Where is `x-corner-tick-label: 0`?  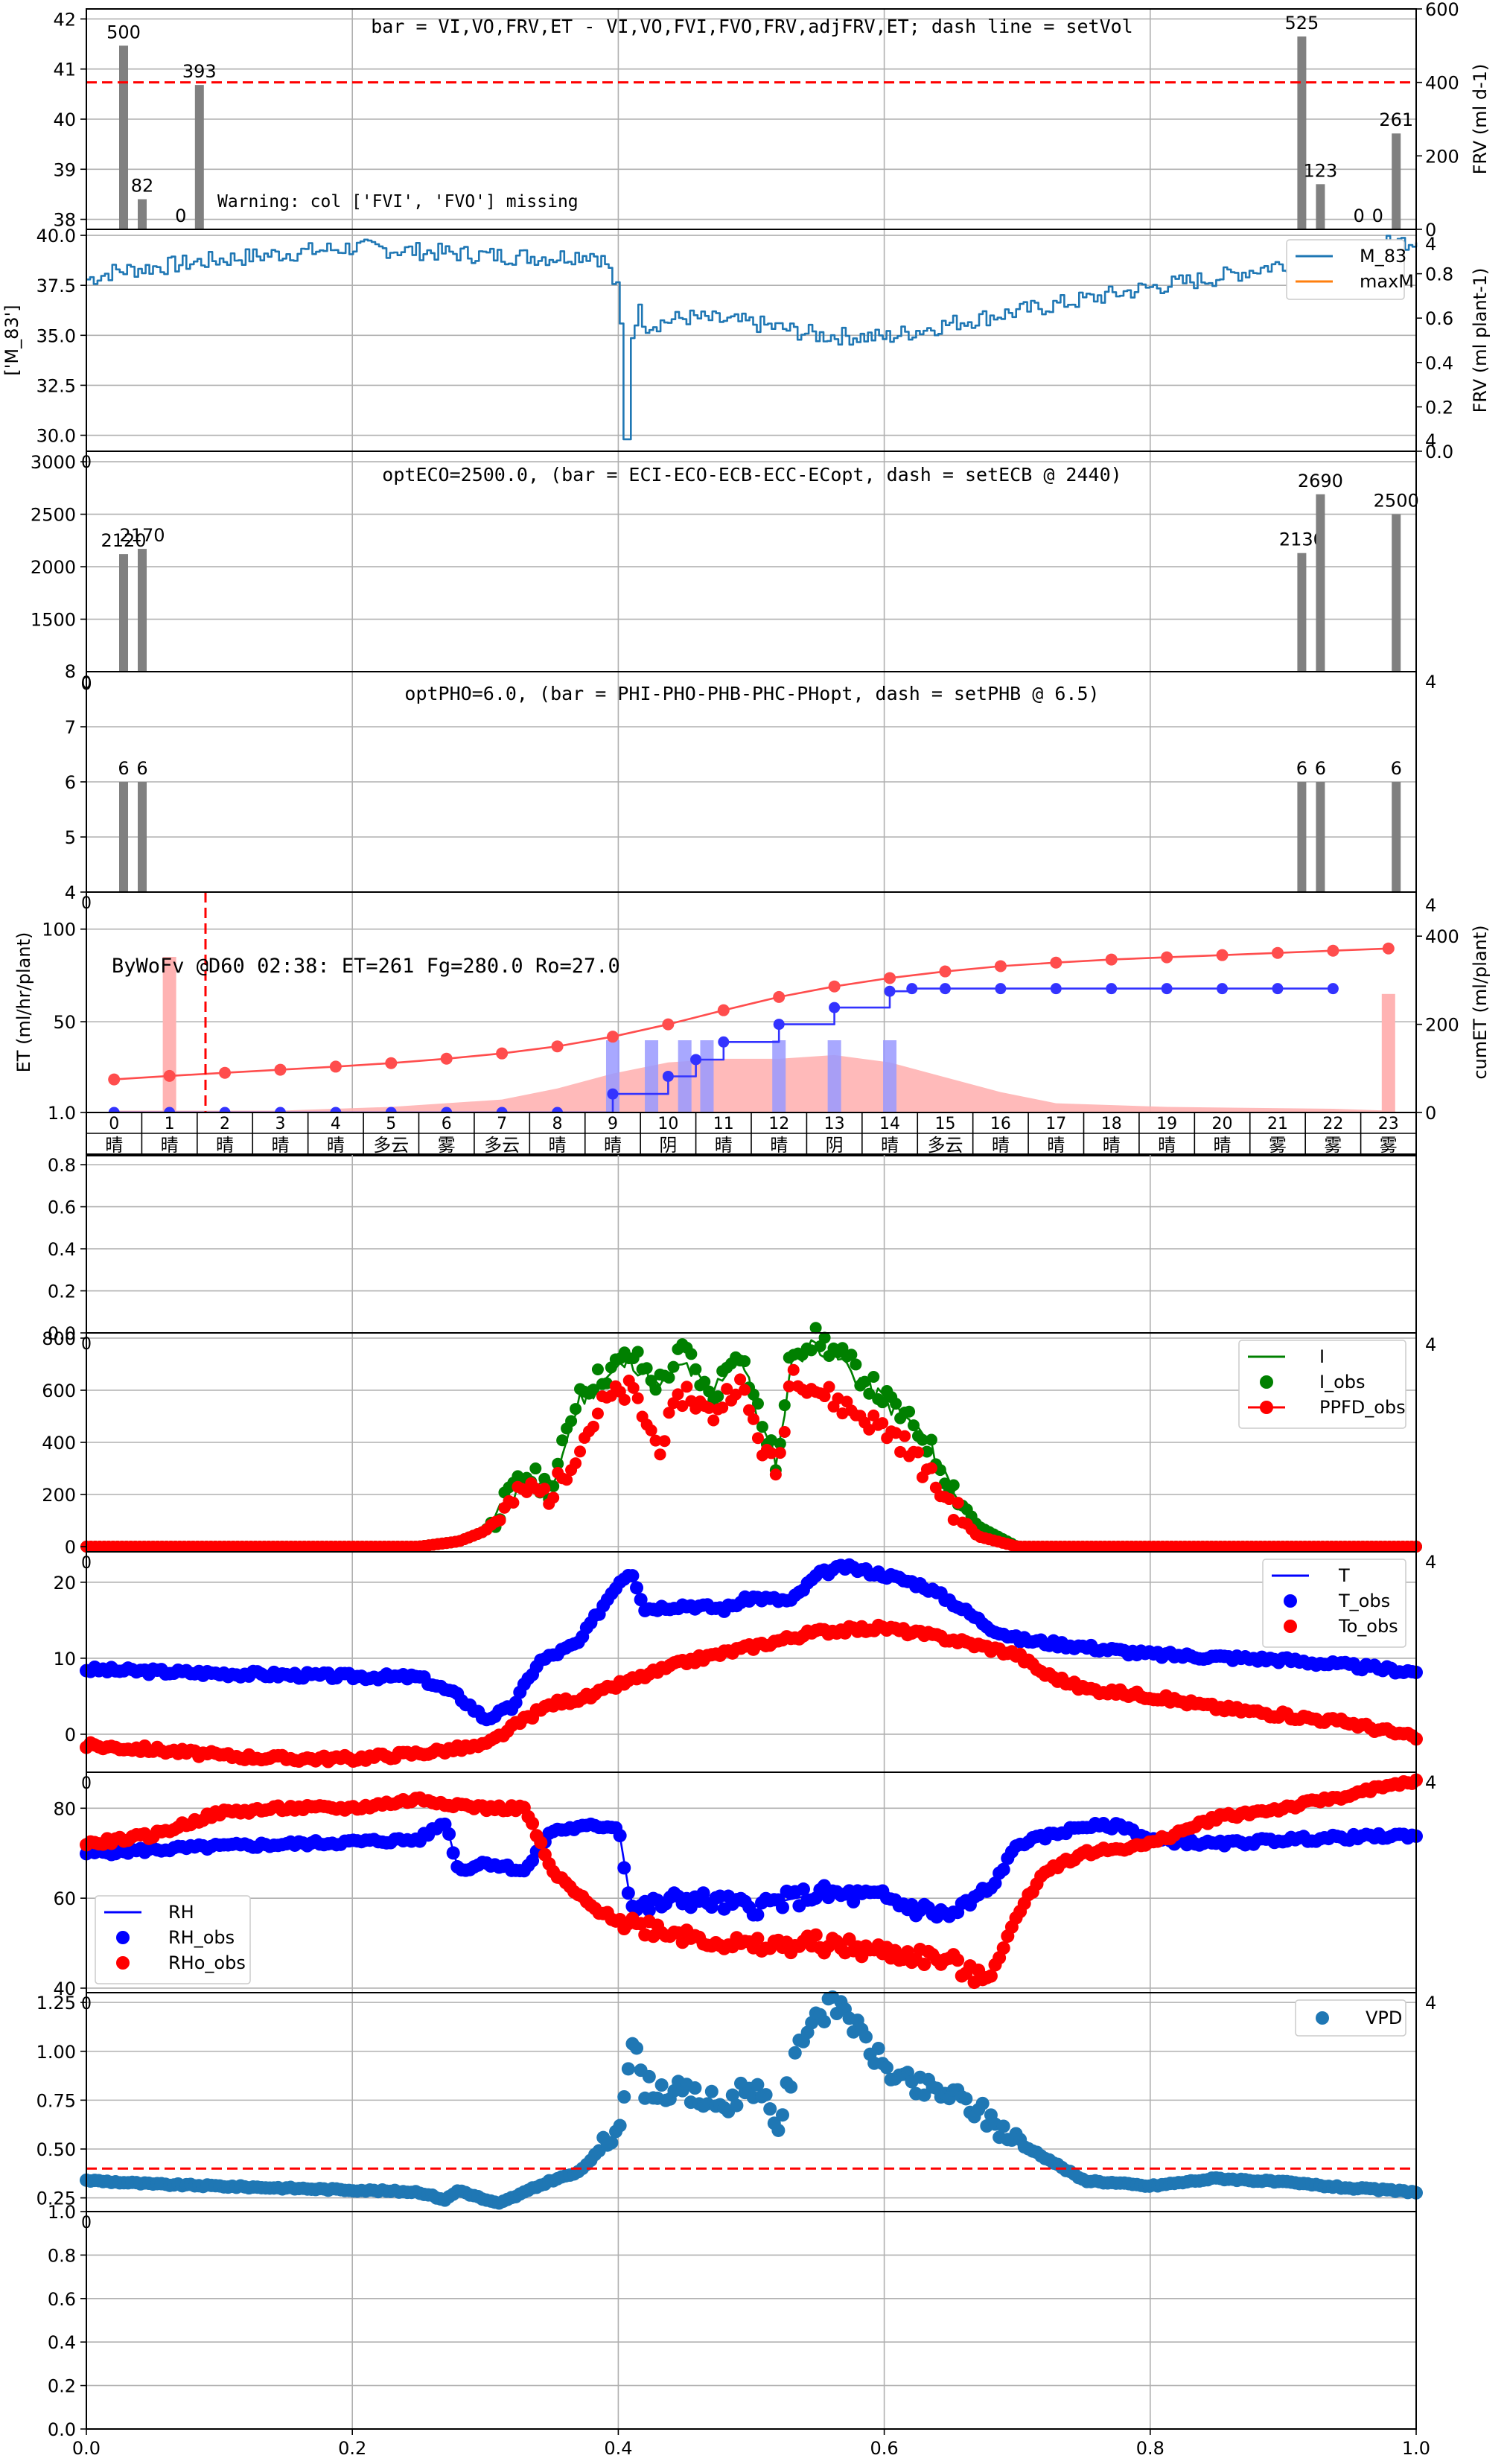 x-corner-tick-label: 0 is located at coordinates (86, 1345).